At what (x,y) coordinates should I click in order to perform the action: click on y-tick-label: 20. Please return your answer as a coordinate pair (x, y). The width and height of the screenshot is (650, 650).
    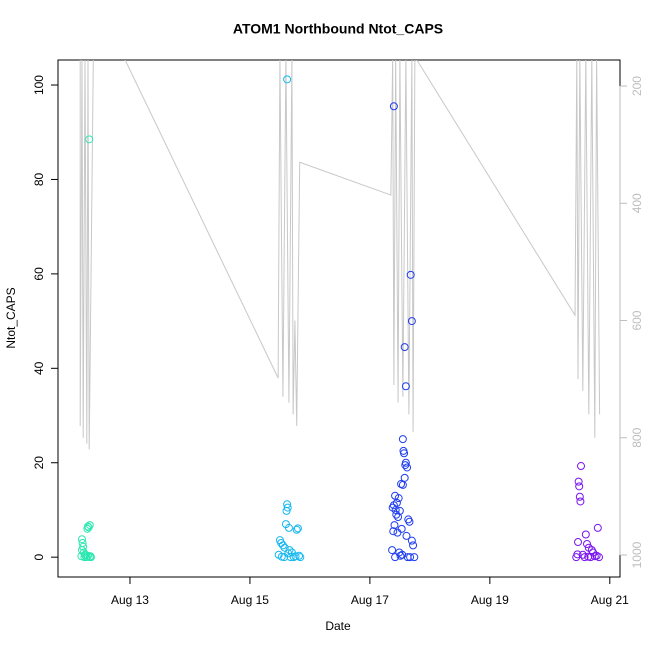
    Looking at the image, I should click on (39, 463).